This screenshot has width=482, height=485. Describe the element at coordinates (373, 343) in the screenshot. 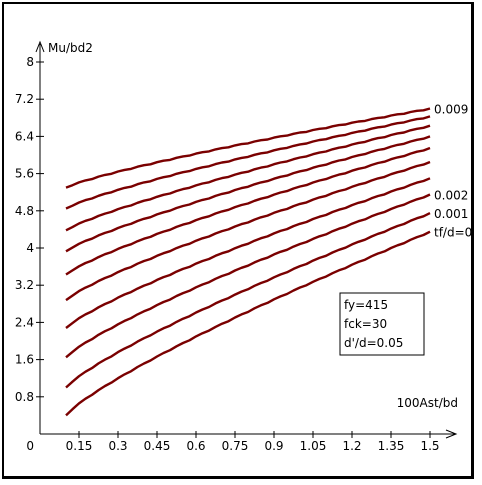

I see `annotation-line: d'/d=0.05` at that location.